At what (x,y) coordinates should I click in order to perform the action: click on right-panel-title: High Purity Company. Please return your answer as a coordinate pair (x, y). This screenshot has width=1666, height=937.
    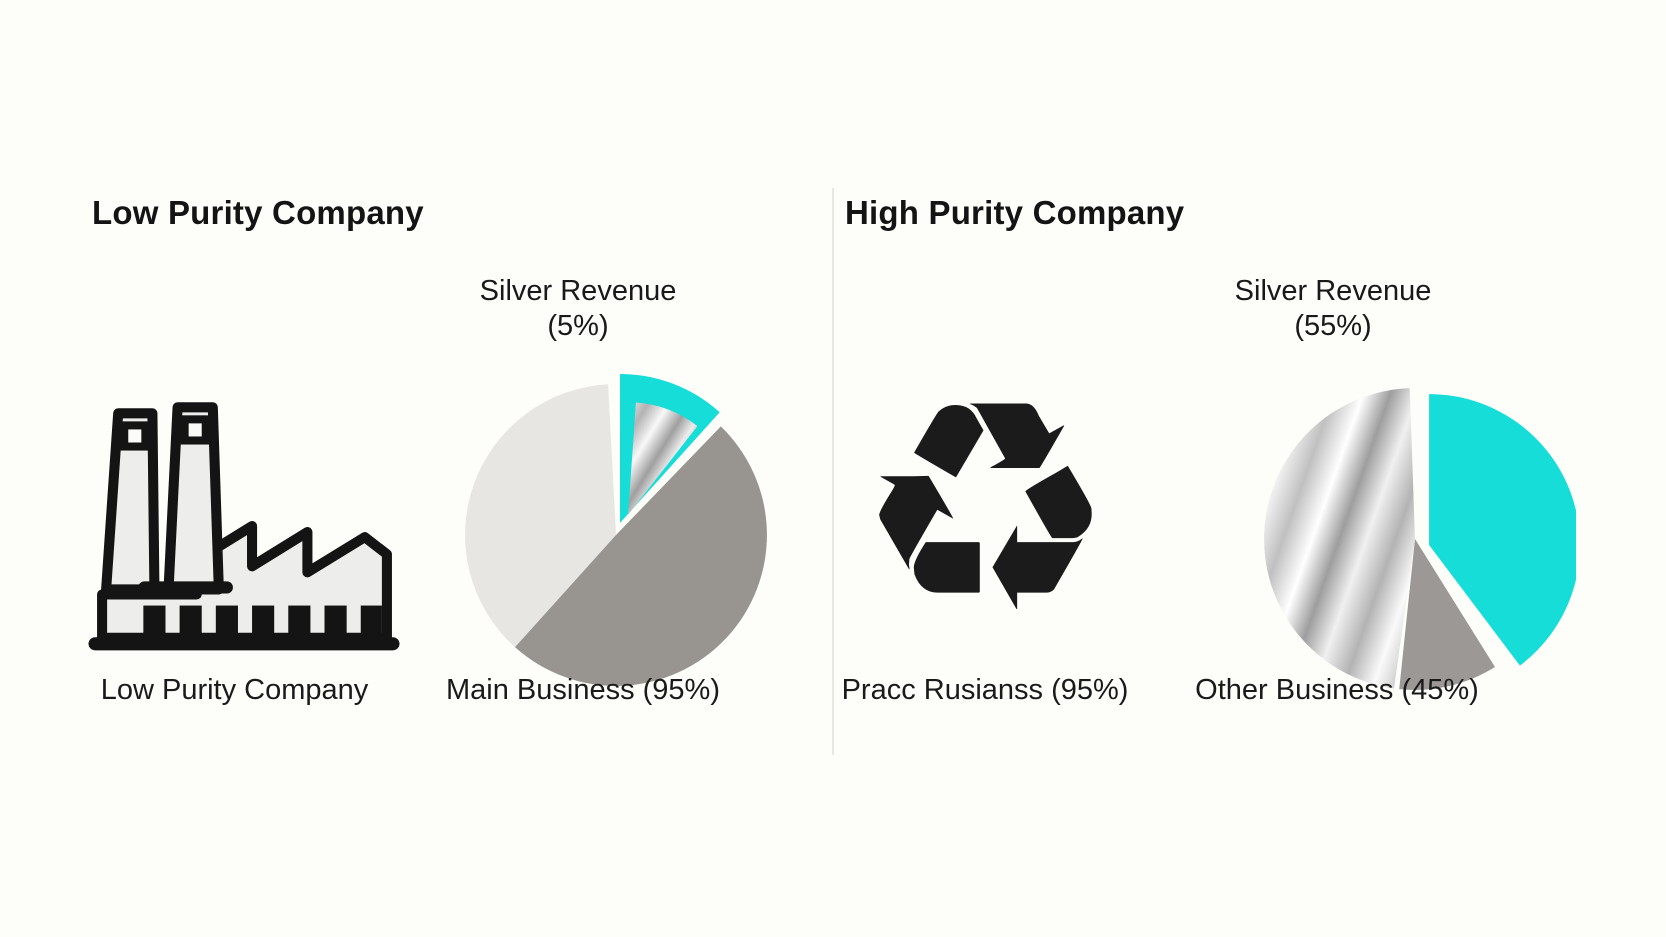
    Looking at the image, I should click on (1015, 213).